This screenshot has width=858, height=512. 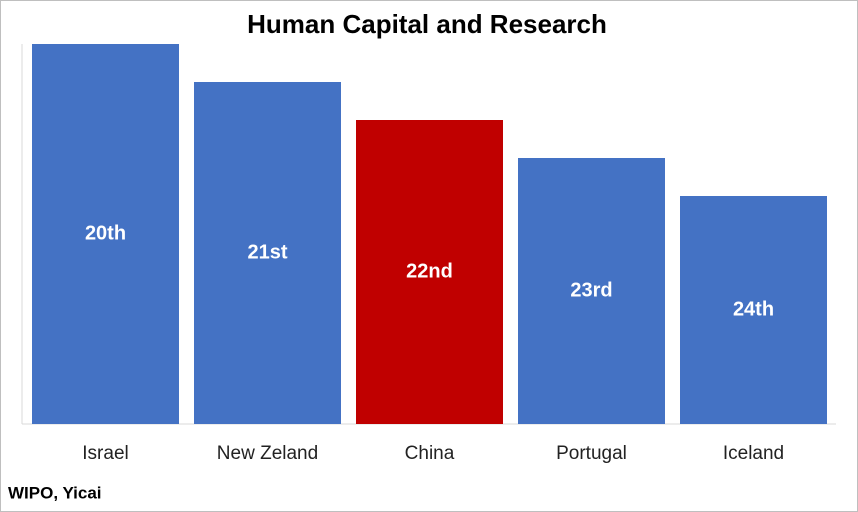 I want to click on x-tick-label: China, so click(x=430, y=453).